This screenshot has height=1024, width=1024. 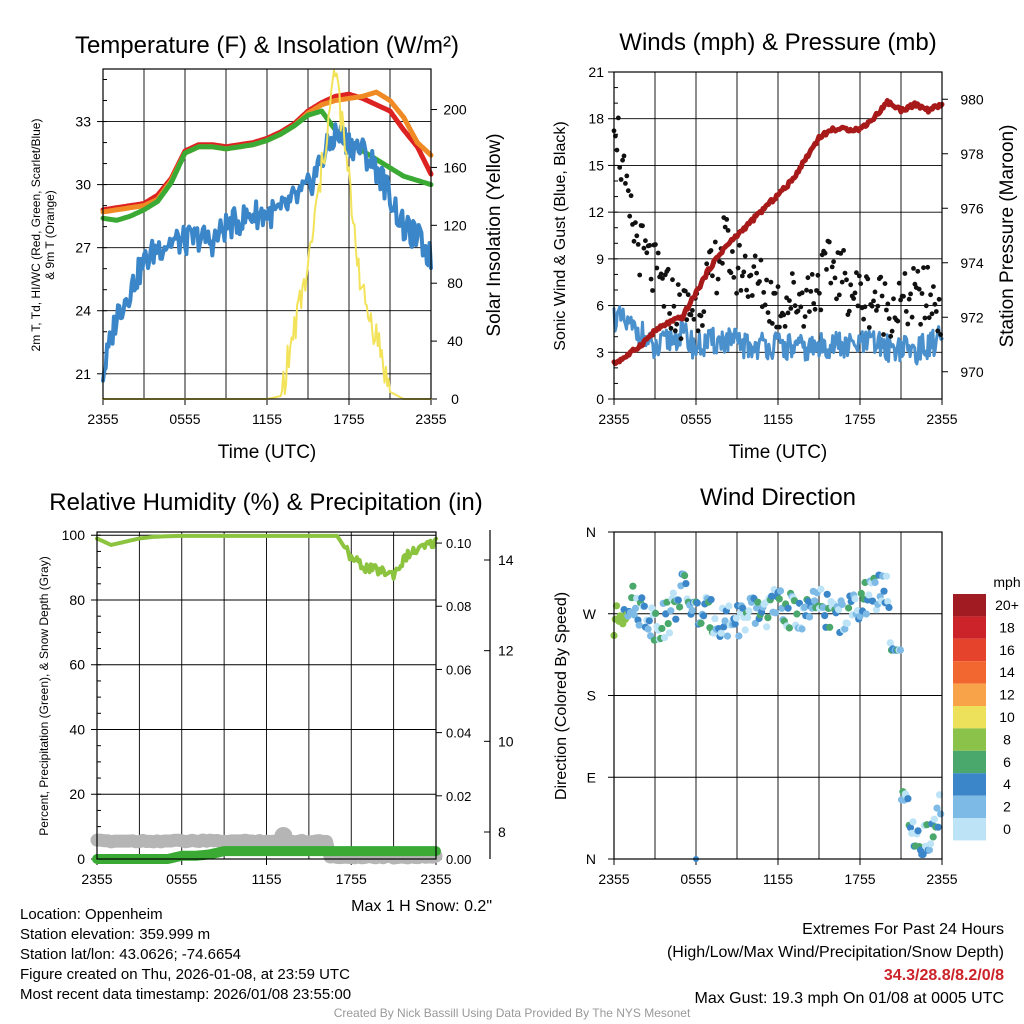 What do you see at coordinates (1007, 672) in the screenshot?
I see `speed-legend-label: 14` at bounding box center [1007, 672].